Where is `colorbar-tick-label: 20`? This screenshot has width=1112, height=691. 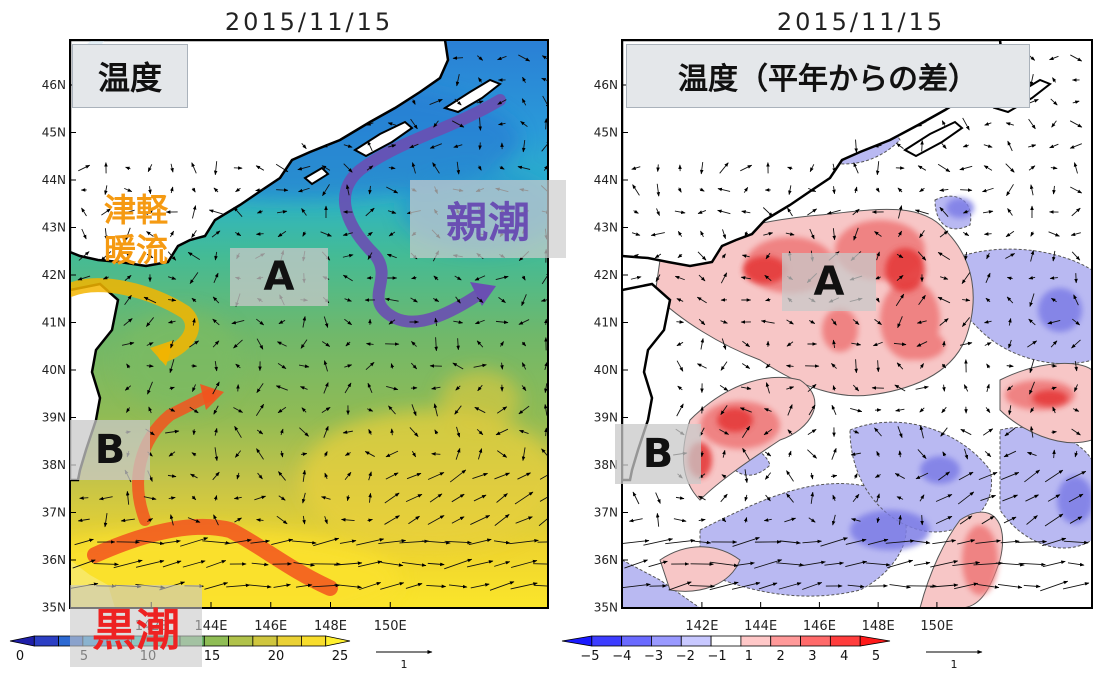
colorbar-tick-label: 20 is located at coordinates (276, 656).